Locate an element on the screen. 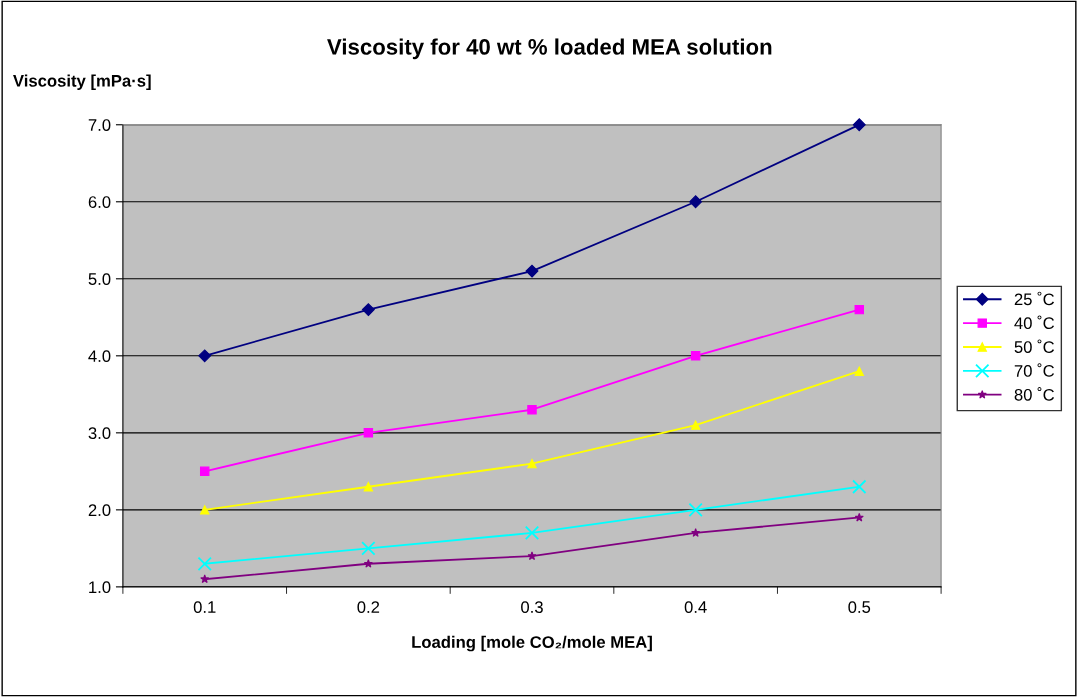 This screenshot has width=1078, height=697. y-tick-label: 4.0 is located at coordinates (99, 356).